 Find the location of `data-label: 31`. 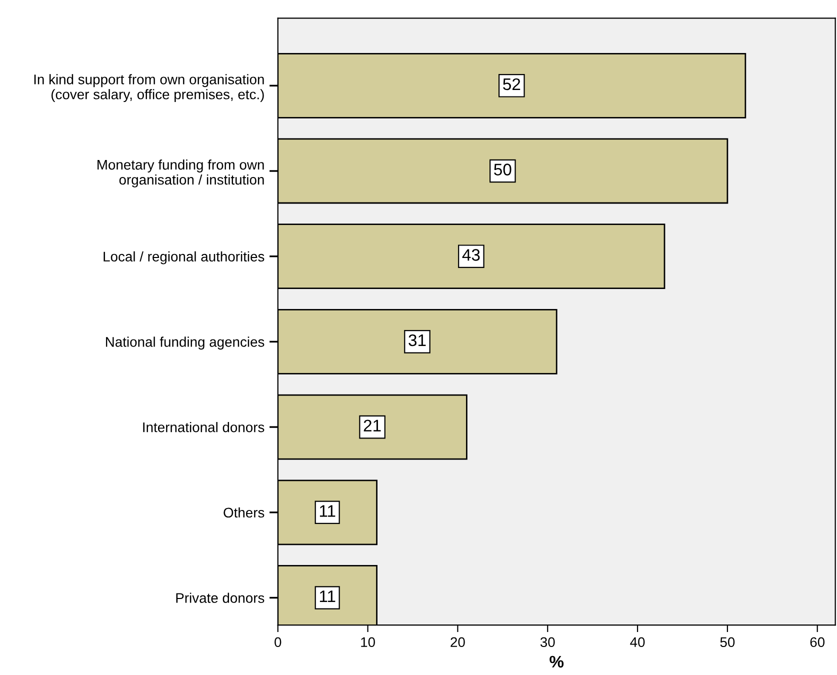

data-label: 31 is located at coordinates (417, 340).